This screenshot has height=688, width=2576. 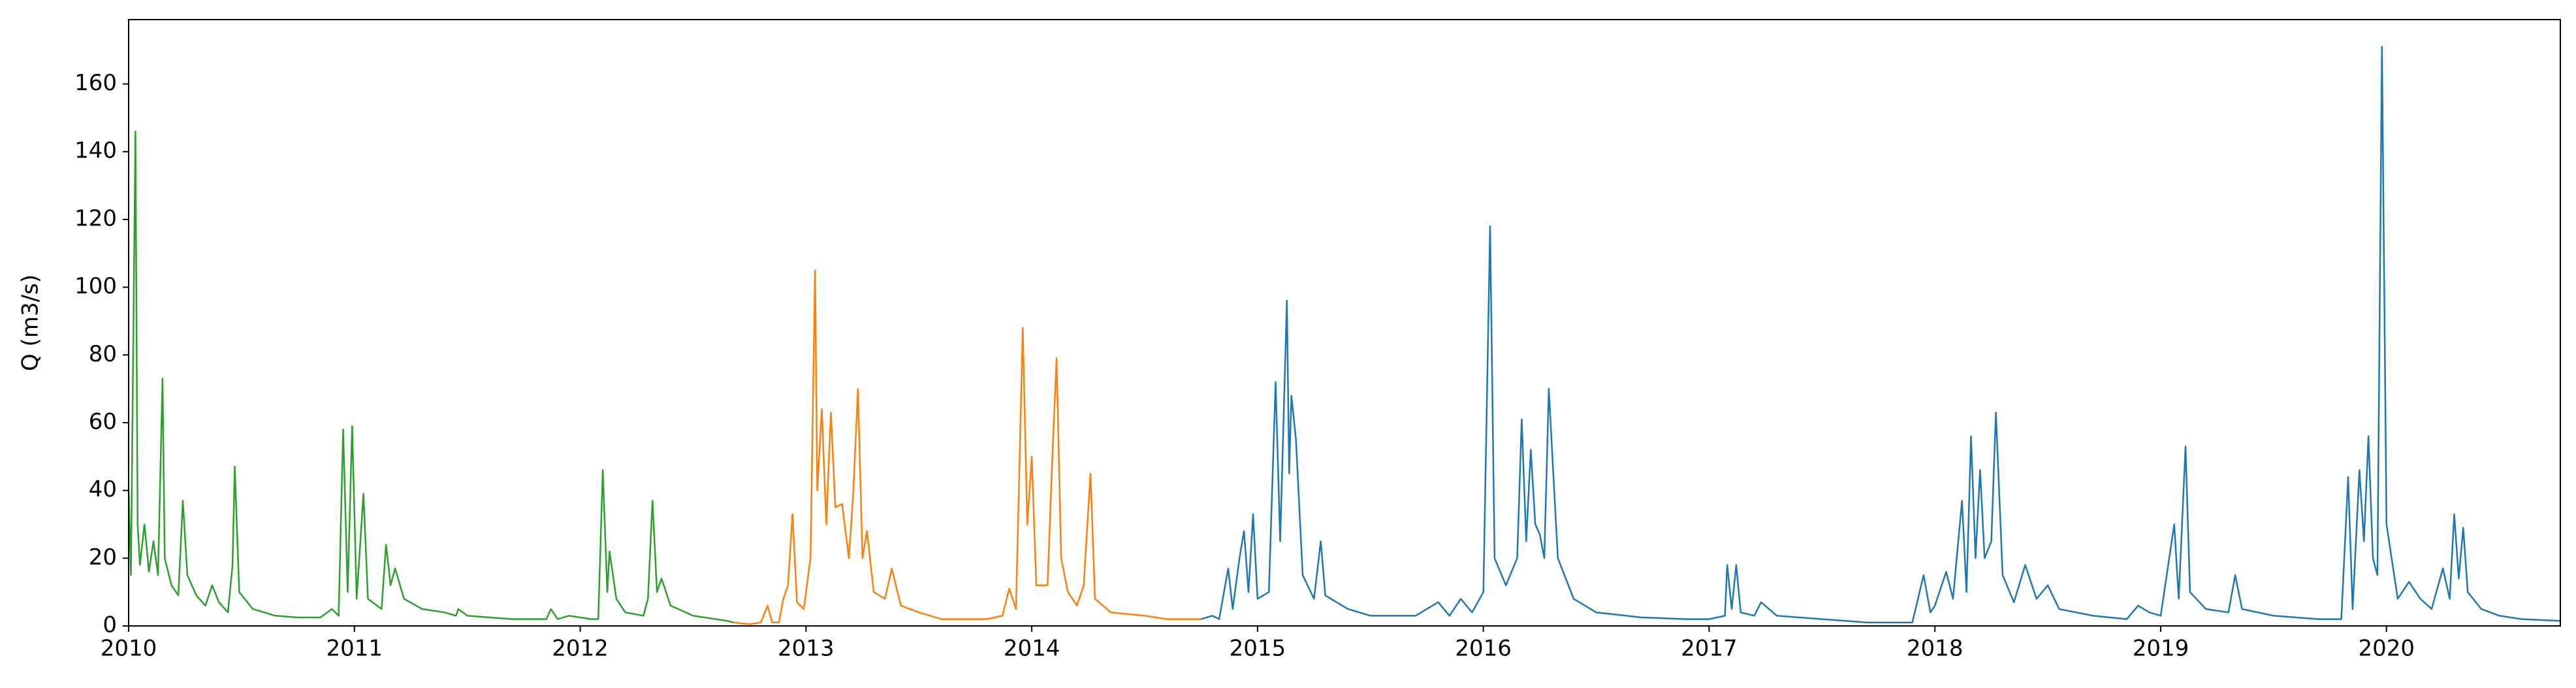 I want to click on x-tick-label: 2013, so click(x=806, y=649).